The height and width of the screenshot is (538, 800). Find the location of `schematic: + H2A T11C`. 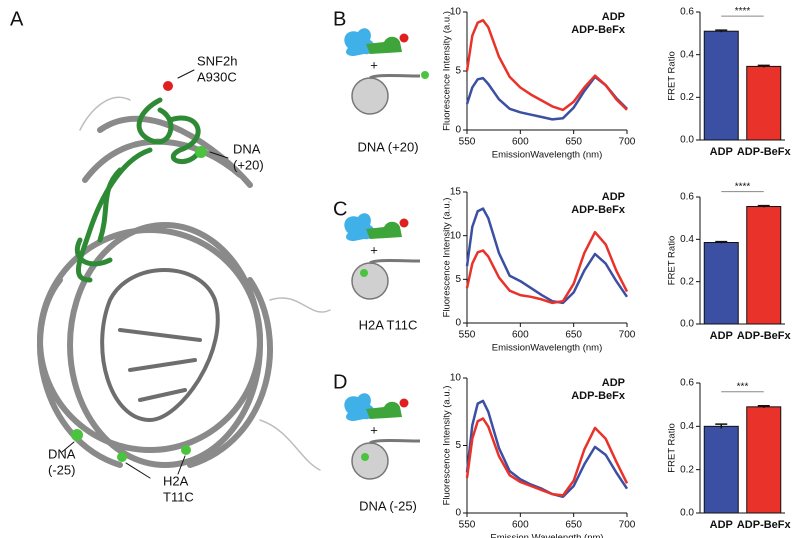

schematic: + H2A T11C is located at coordinates (382, 272).